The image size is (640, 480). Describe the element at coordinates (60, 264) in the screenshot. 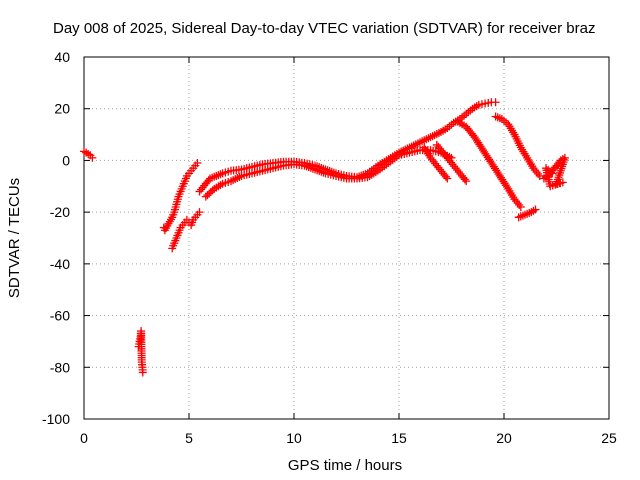

I see `y-tick-label: -40` at that location.